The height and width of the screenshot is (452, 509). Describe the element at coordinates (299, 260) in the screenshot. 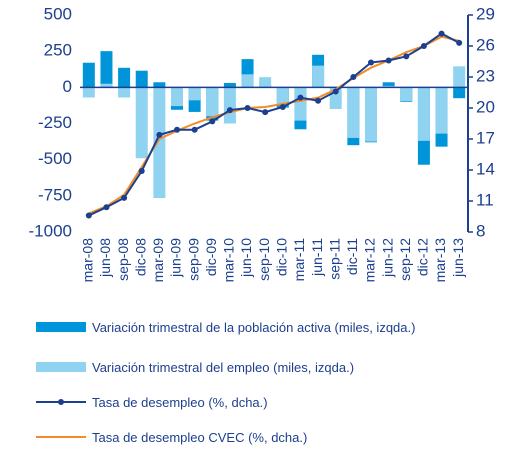

I see `x-tick-label: mar-11` at that location.